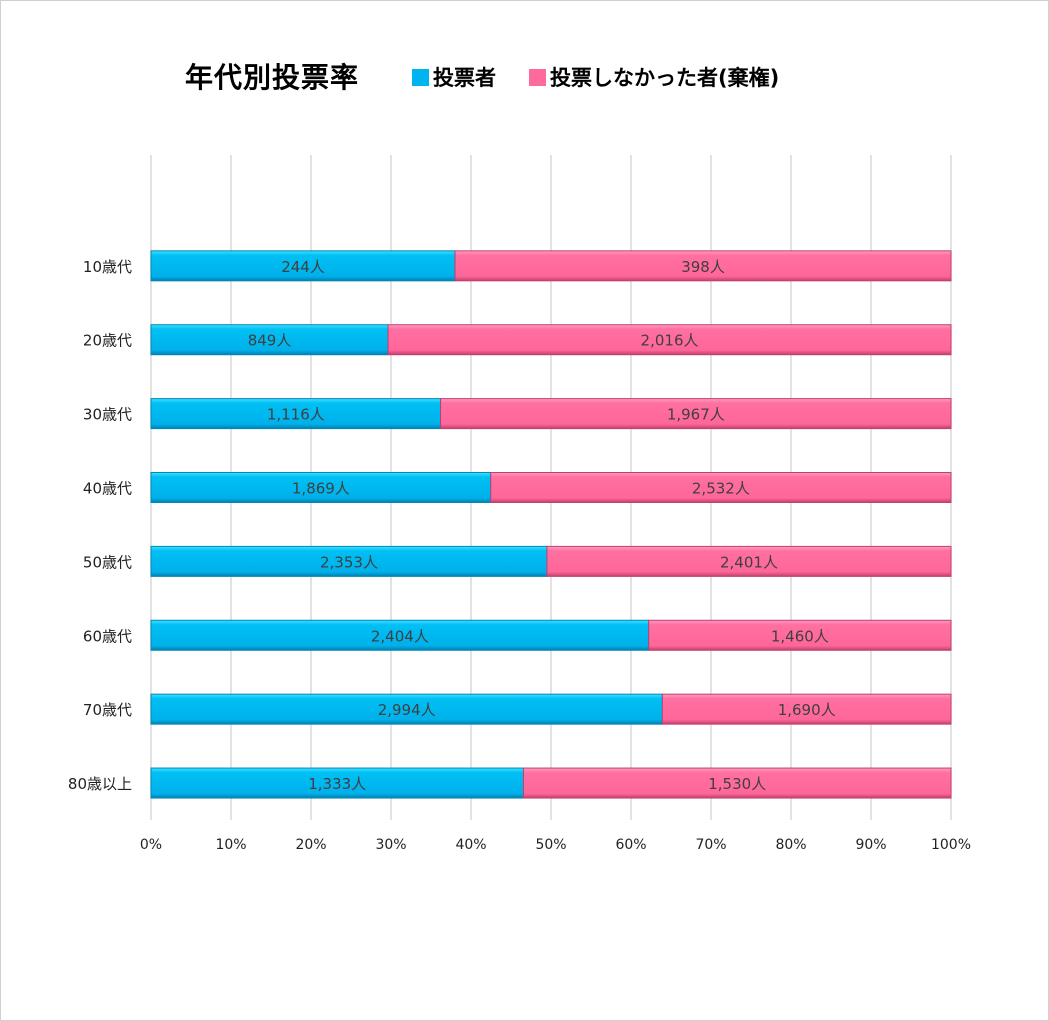 This screenshot has height=1021, width=1049. I want to click on data-label: 1,690人, so click(807, 710).